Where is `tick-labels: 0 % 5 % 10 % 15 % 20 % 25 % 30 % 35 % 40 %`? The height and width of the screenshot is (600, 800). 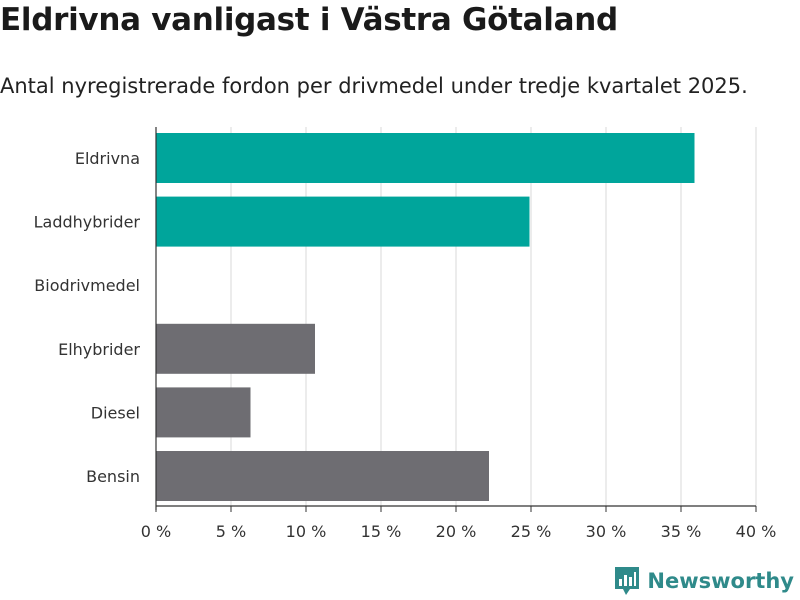 tick-labels: 0 % 5 % 10 % 15 % 20 % 25 % 30 % 35 % 40 % is located at coordinates (459, 531).